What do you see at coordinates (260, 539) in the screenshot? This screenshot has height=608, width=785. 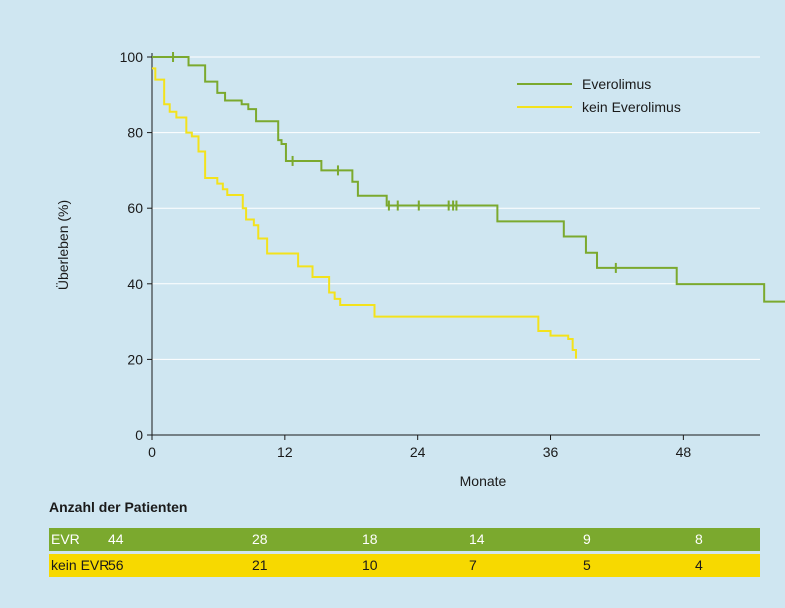 I see `risk-count: 28` at bounding box center [260, 539].